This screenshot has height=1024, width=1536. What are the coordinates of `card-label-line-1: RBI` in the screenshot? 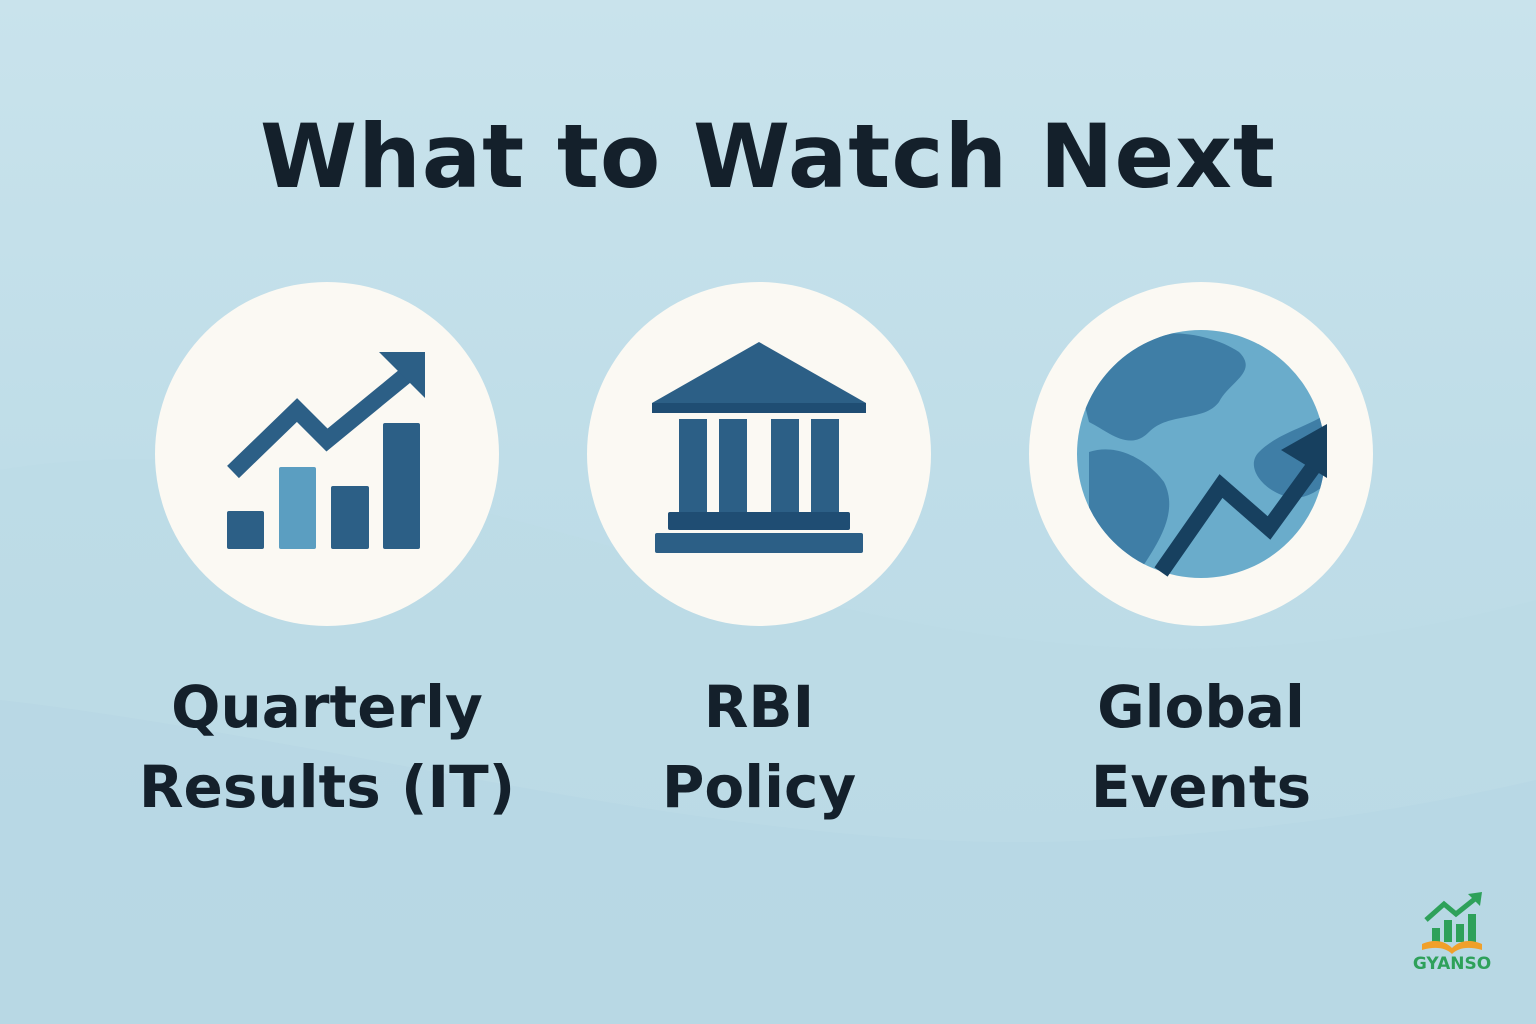 It's located at (759, 707).